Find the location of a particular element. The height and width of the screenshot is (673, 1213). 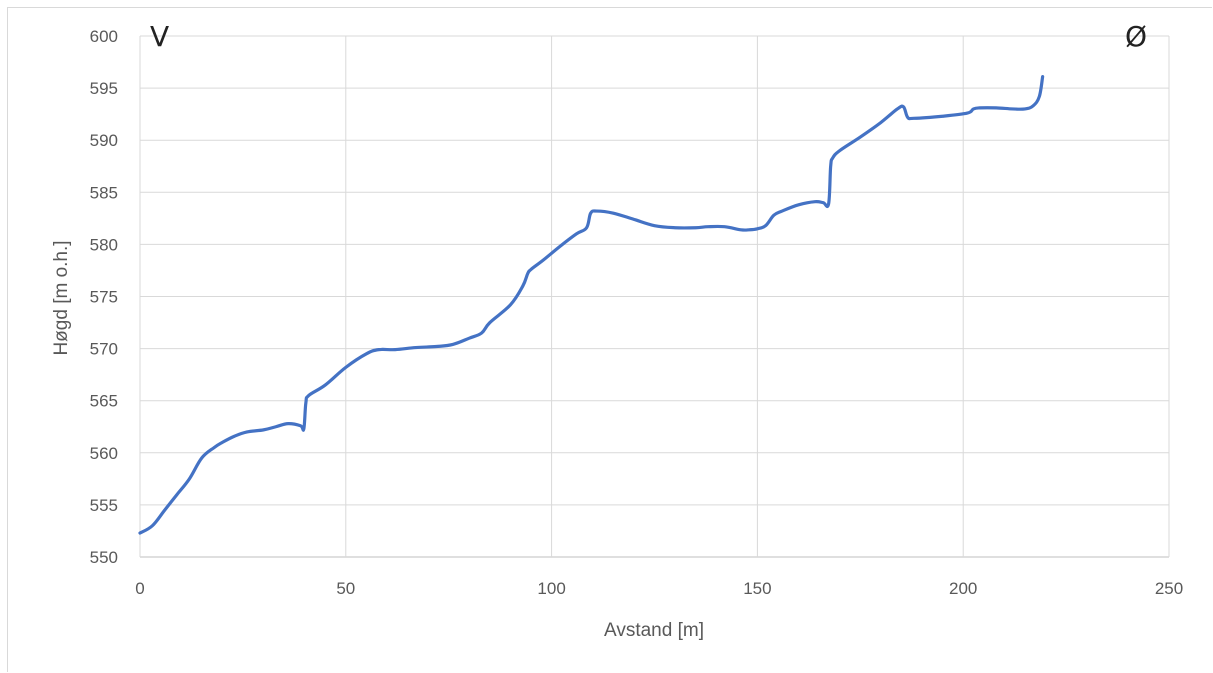

y-axis-tick-labels: 550 555 560 565 570 575 580 585 590 595 600 is located at coordinates (104, 297).